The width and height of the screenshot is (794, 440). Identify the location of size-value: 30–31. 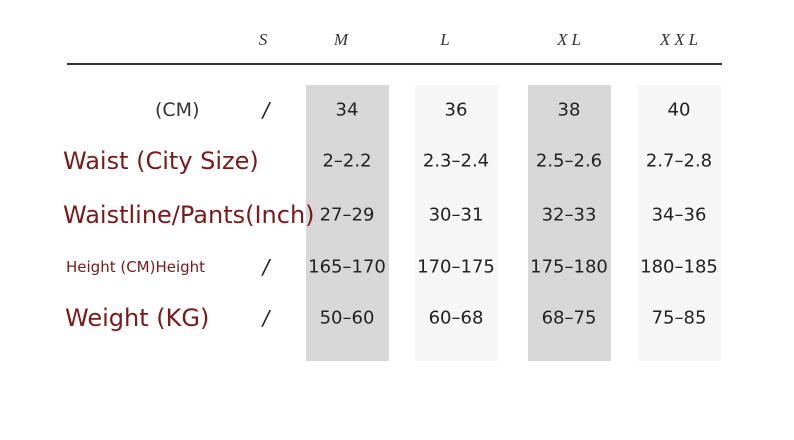
(456, 215).